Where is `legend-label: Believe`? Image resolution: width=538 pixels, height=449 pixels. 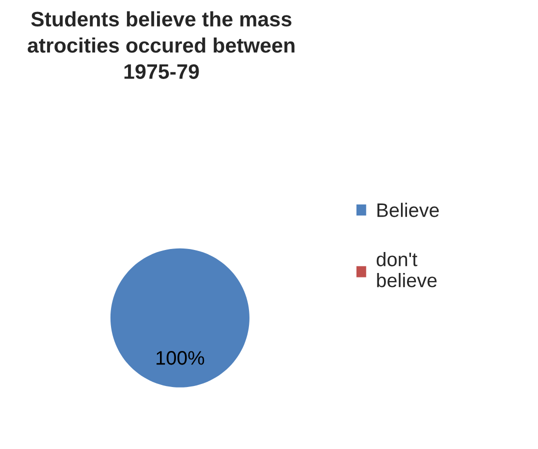
legend-label: Believe is located at coordinates (408, 210).